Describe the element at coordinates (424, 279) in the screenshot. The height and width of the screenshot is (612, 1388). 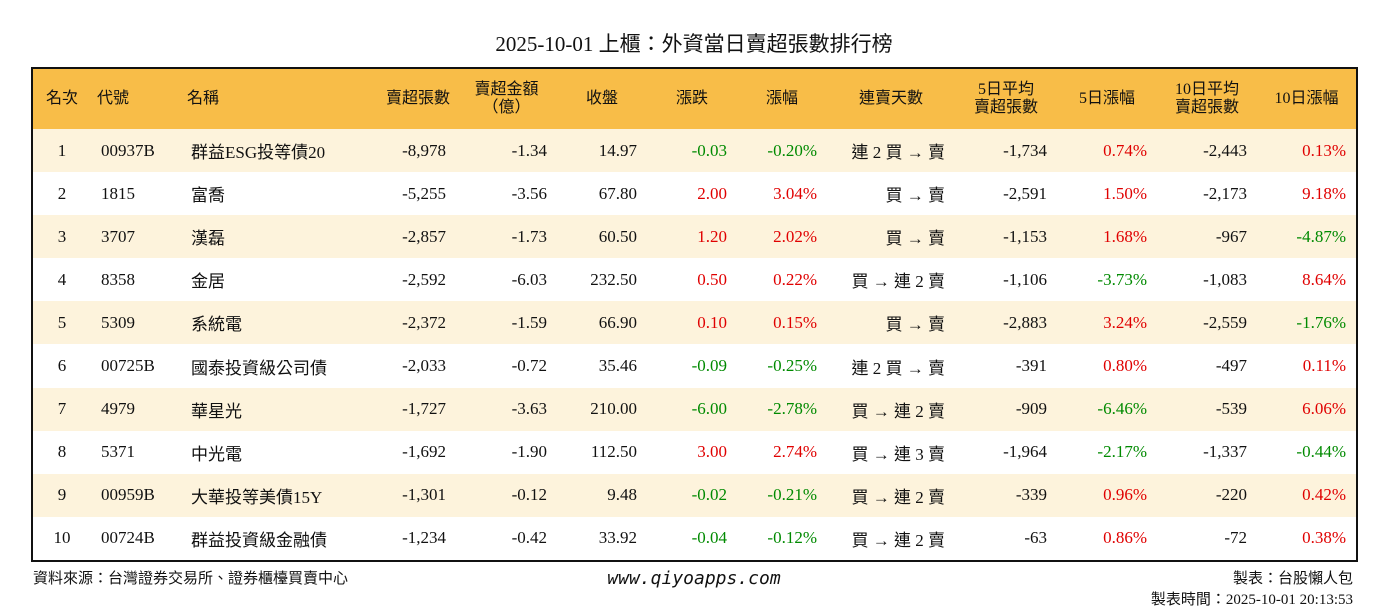
I see `cell: -2,592` at that location.